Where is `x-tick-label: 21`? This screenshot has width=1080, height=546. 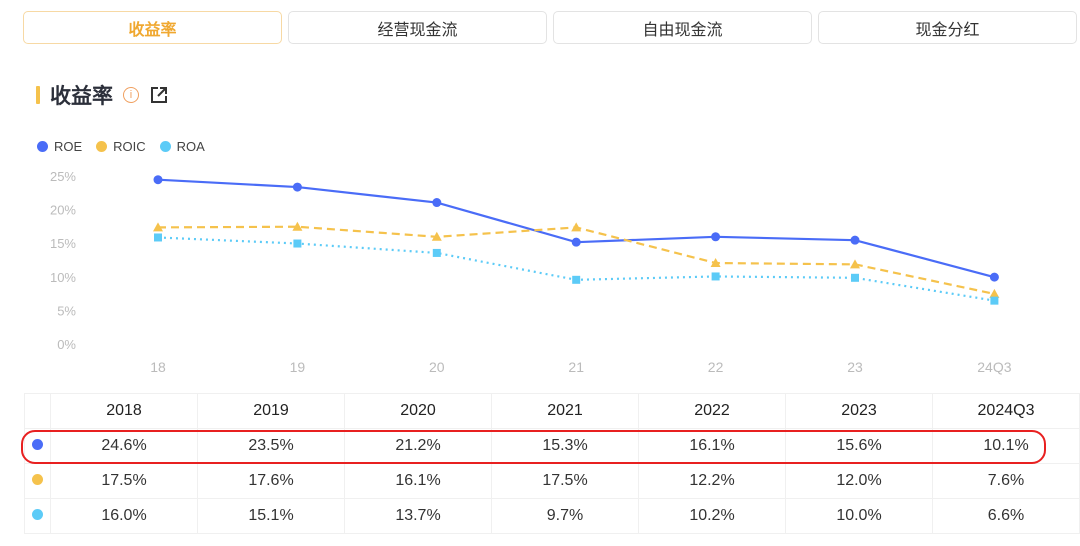
x-tick-label: 21 is located at coordinates (576, 367).